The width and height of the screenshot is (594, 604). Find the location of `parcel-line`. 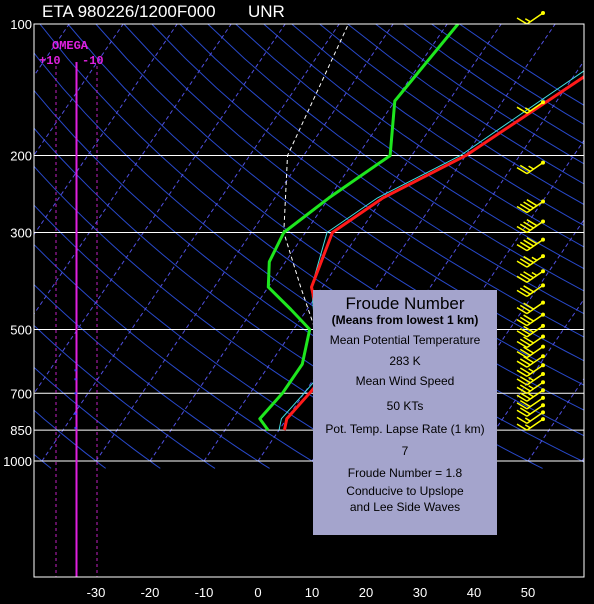

parcel-line is located at coordinates (316, 177).